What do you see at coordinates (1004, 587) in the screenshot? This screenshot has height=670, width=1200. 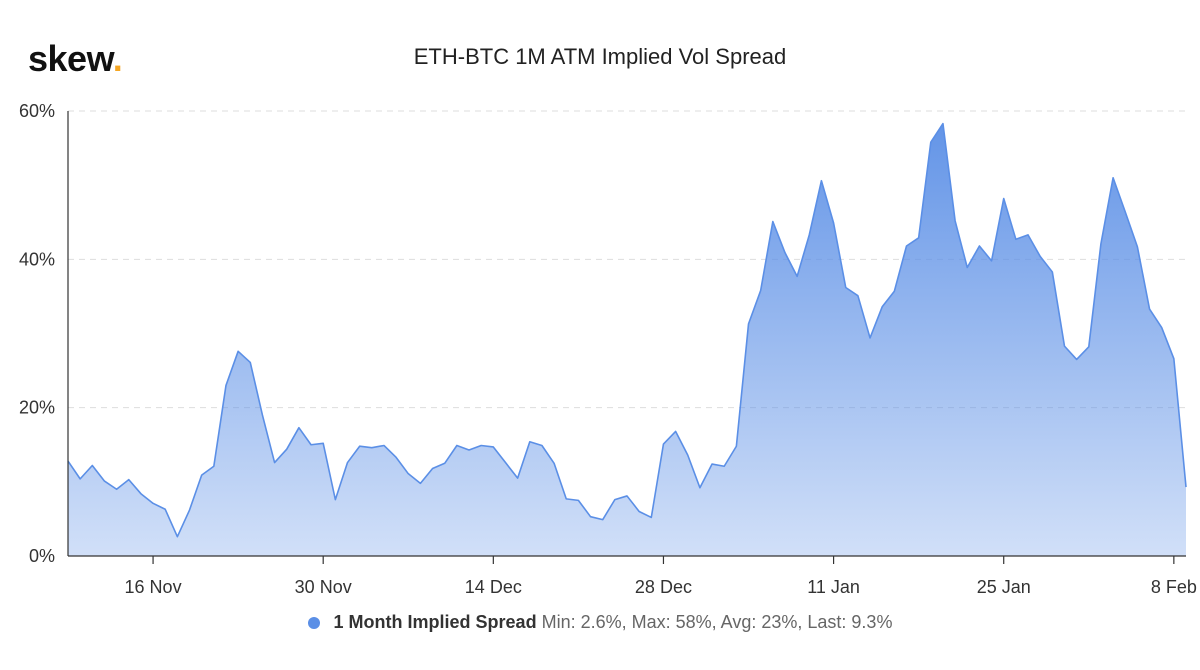 I see `x-tick-label: 25 Jan` at bounding box center [1004, 587].